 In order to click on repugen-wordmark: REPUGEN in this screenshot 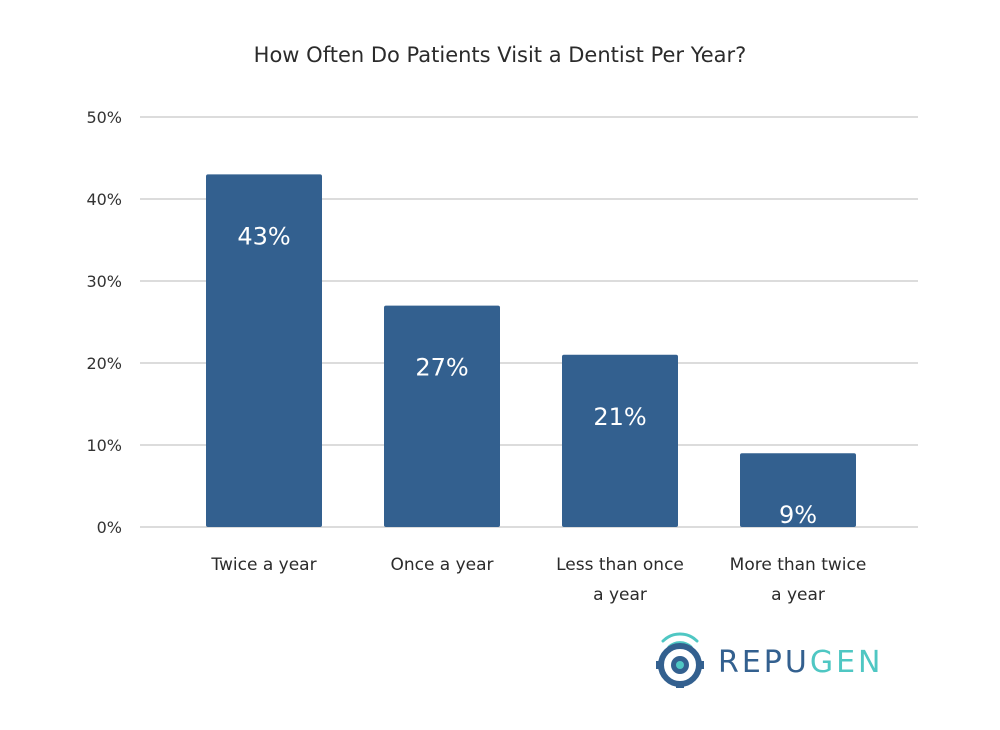, I will do `click(801, 662)`.